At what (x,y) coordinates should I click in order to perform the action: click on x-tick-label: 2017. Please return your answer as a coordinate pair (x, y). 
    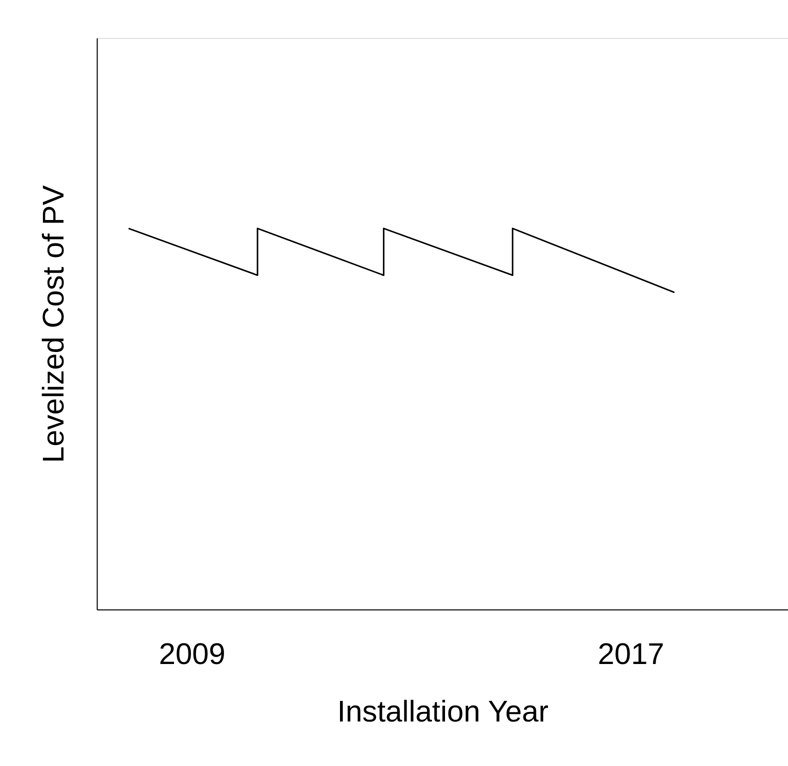
    Looking at the image, I should click on (631, 654).